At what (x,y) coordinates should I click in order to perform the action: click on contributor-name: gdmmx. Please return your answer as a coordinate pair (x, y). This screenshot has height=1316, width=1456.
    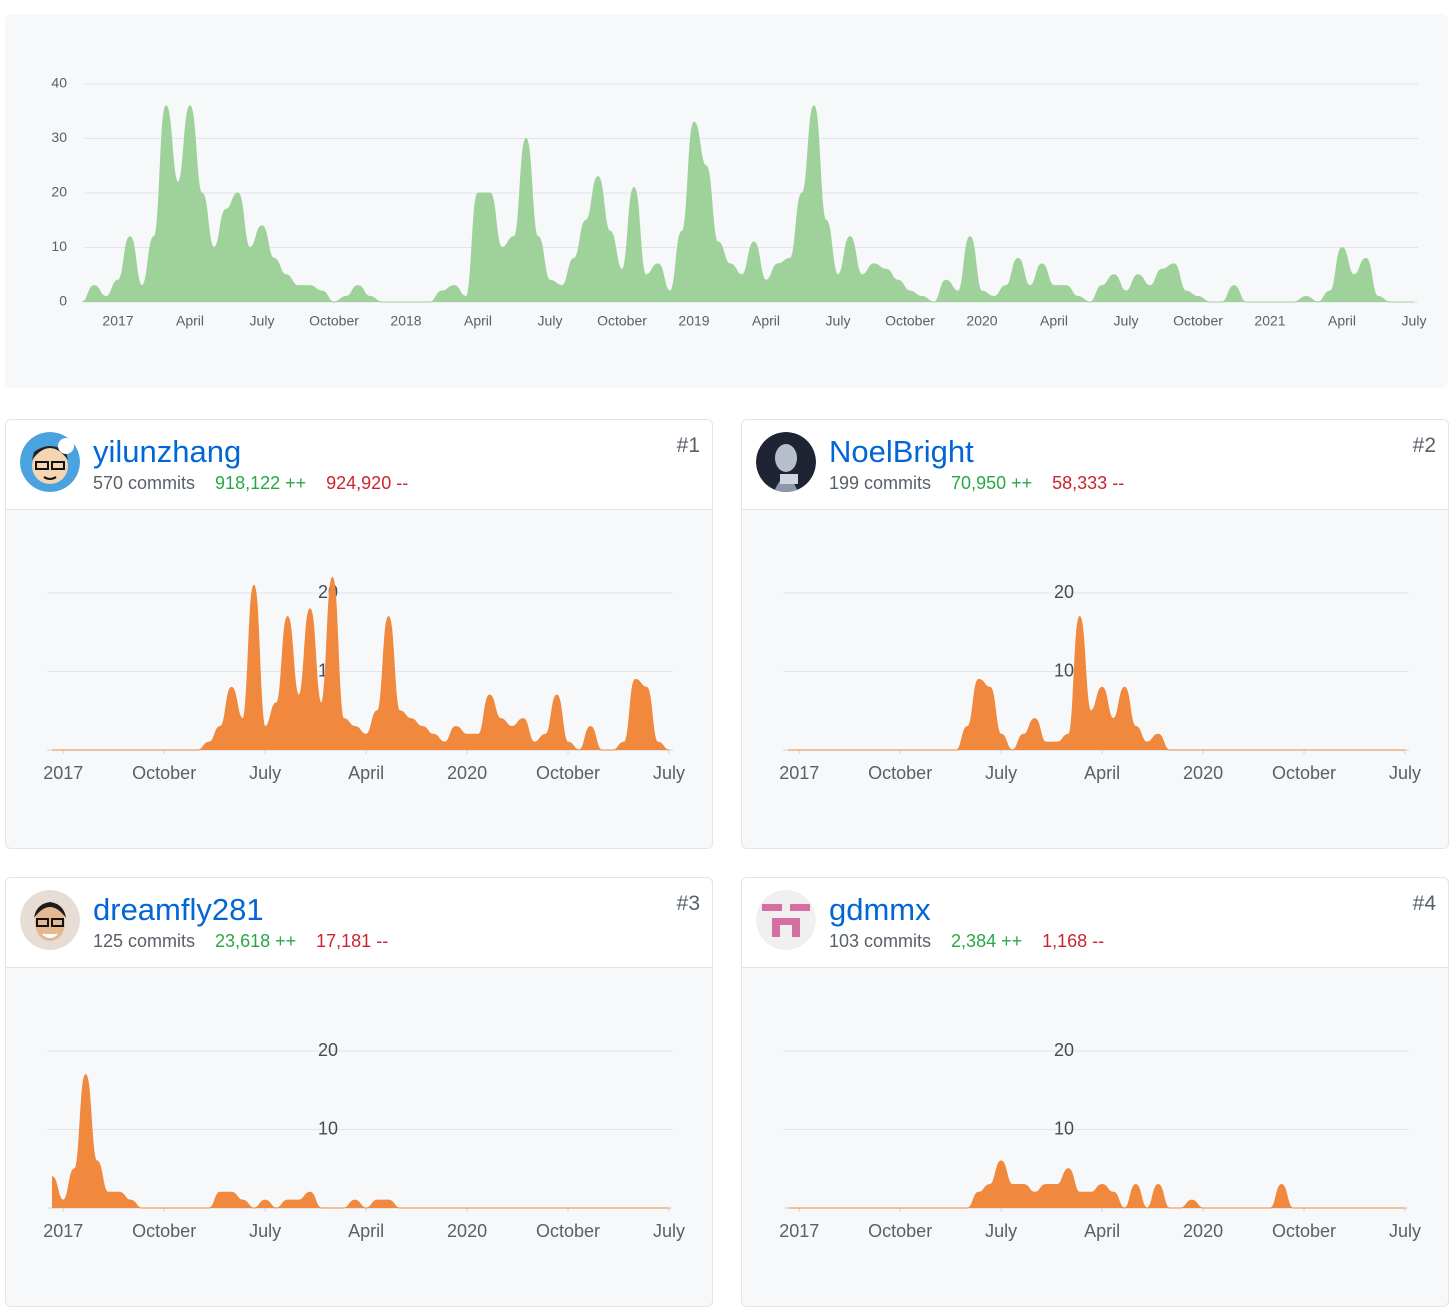
    Looking at the image, I should click on (880, 909).